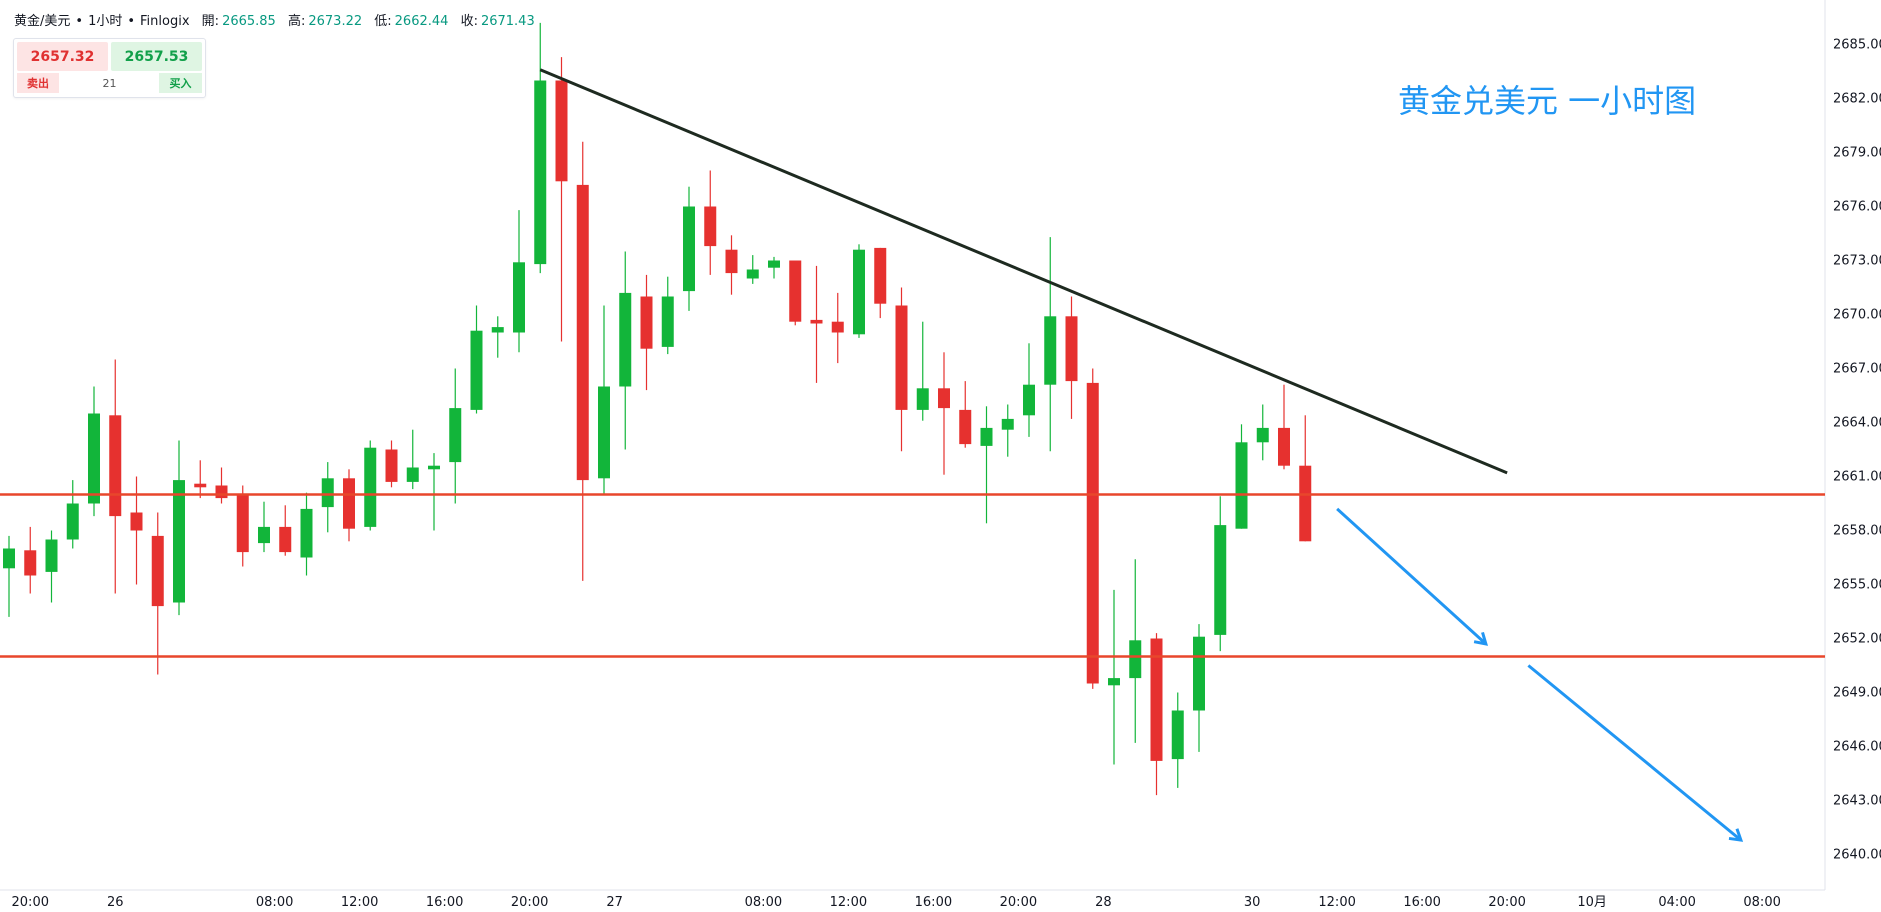 The width and height of the screenshot is (1881, 912). What do you see at coordinates (1857, 801) in the screenshot?
I see `price-tick-label: 2643.00` at bounding box center [1857, 801].